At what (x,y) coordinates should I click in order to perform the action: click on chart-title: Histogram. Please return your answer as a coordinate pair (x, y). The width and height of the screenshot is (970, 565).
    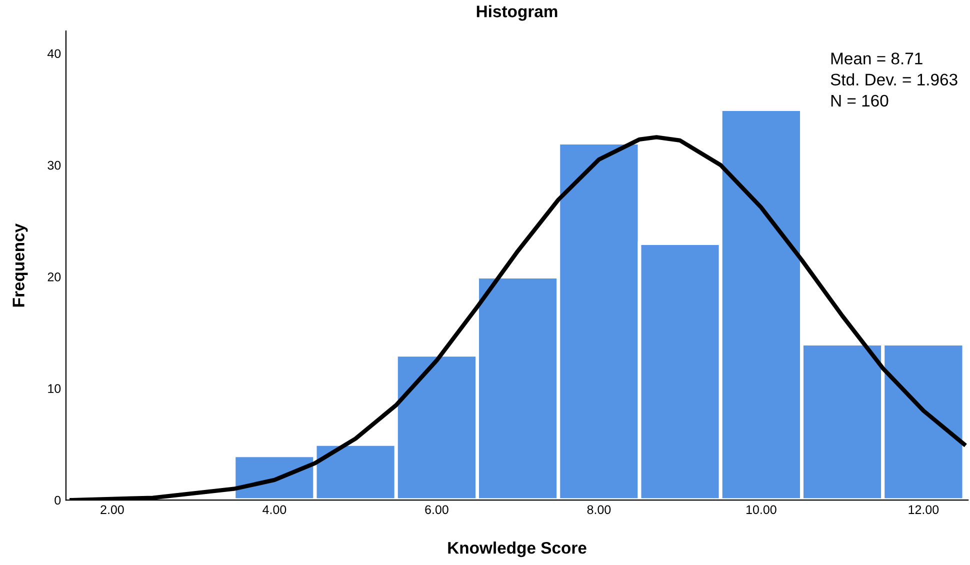
    Looking at the image, I should click on (517, 13).